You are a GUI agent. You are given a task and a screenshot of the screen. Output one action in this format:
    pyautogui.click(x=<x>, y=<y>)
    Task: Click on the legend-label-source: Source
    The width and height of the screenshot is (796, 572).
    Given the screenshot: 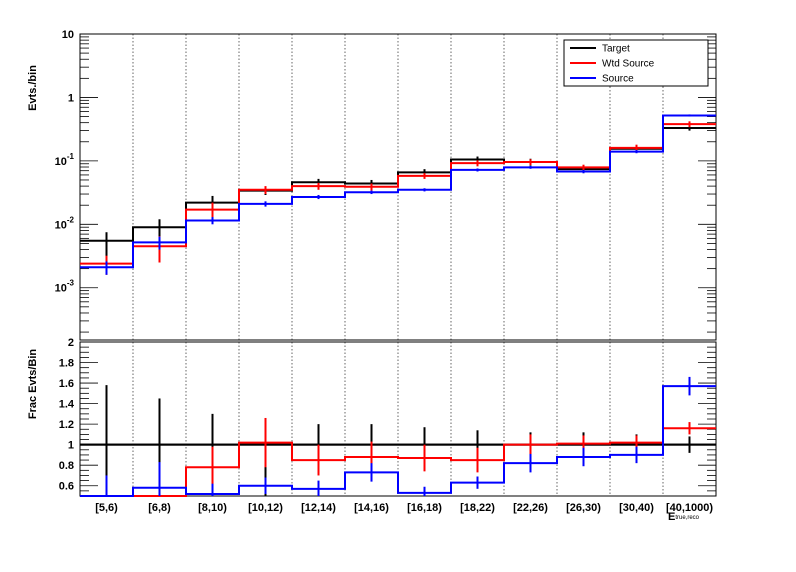 What is the action you would take?
    pyautogui.click(x=618, y=79)
    